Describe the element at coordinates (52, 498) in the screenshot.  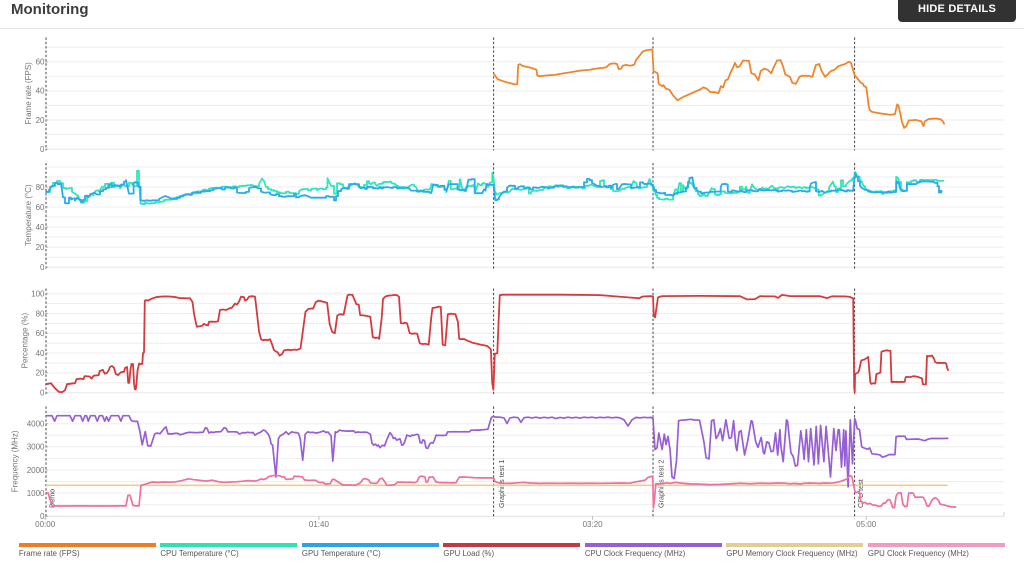
I see `svg-text: Demo` at that location.